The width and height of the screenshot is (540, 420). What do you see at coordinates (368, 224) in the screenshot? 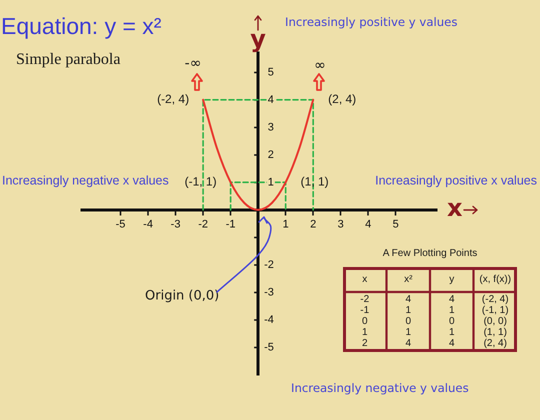
I see `x-tick-label: 4` at bounding box center [368, 224].